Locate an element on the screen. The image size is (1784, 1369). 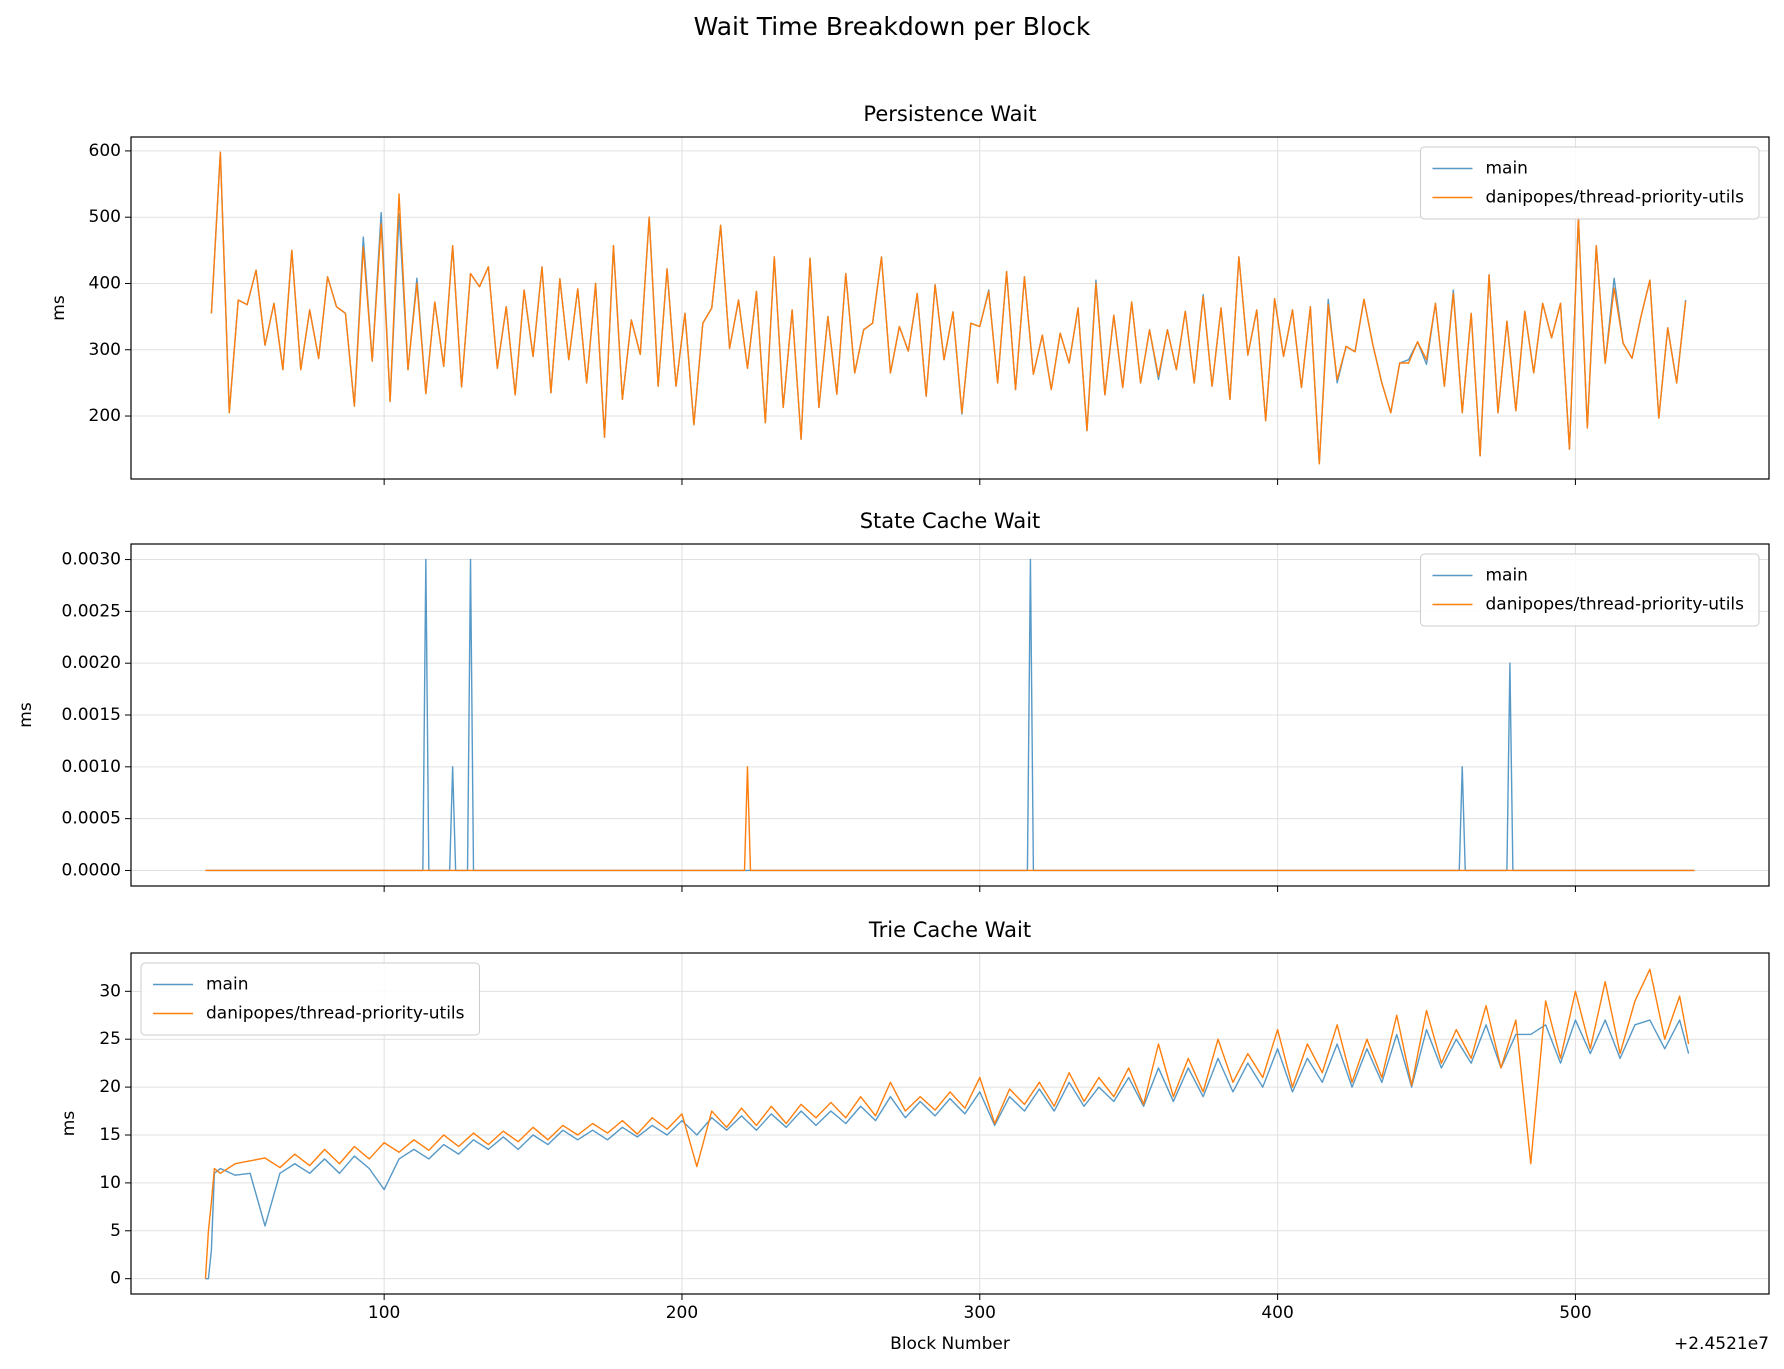
x-tick-label: 200 is located at coordinates (682, 1313).